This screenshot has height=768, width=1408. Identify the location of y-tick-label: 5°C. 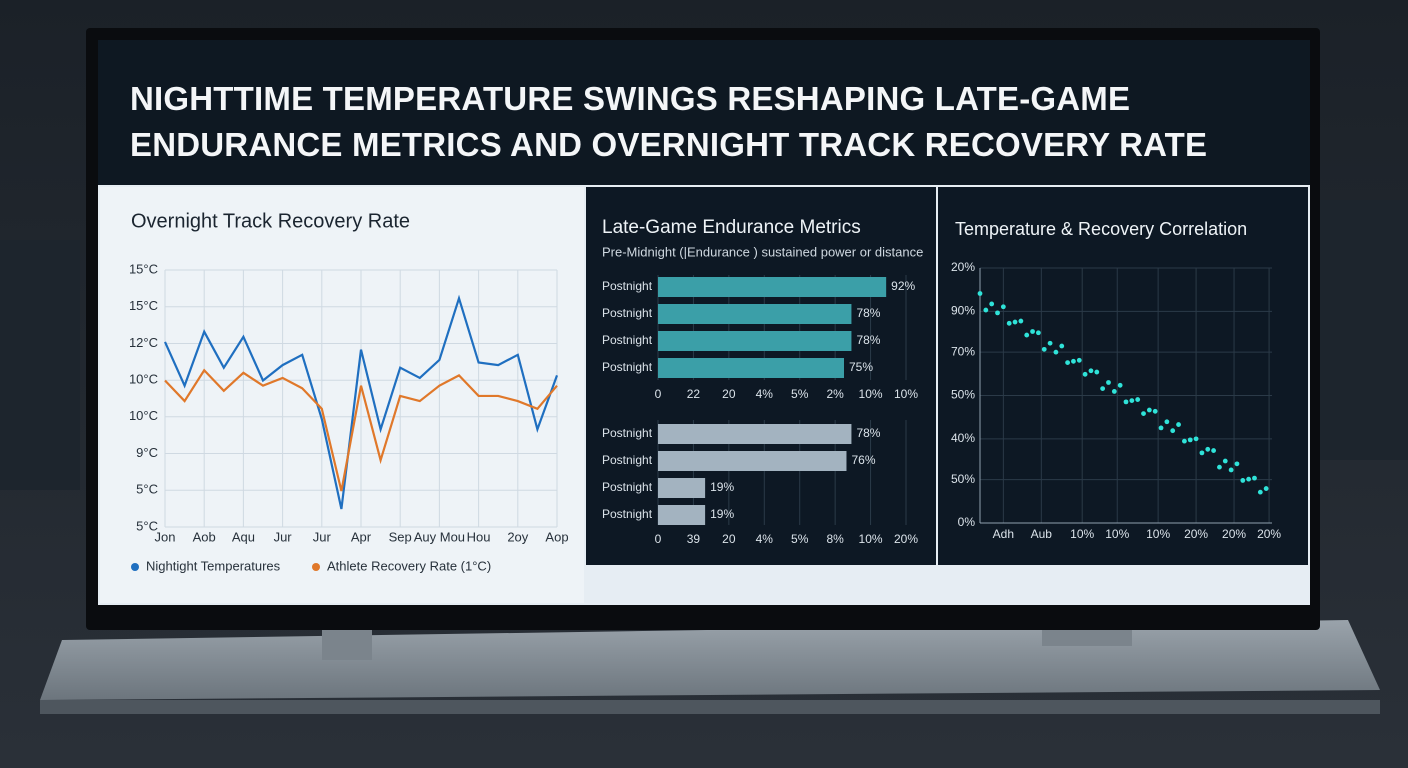
(147, 489).